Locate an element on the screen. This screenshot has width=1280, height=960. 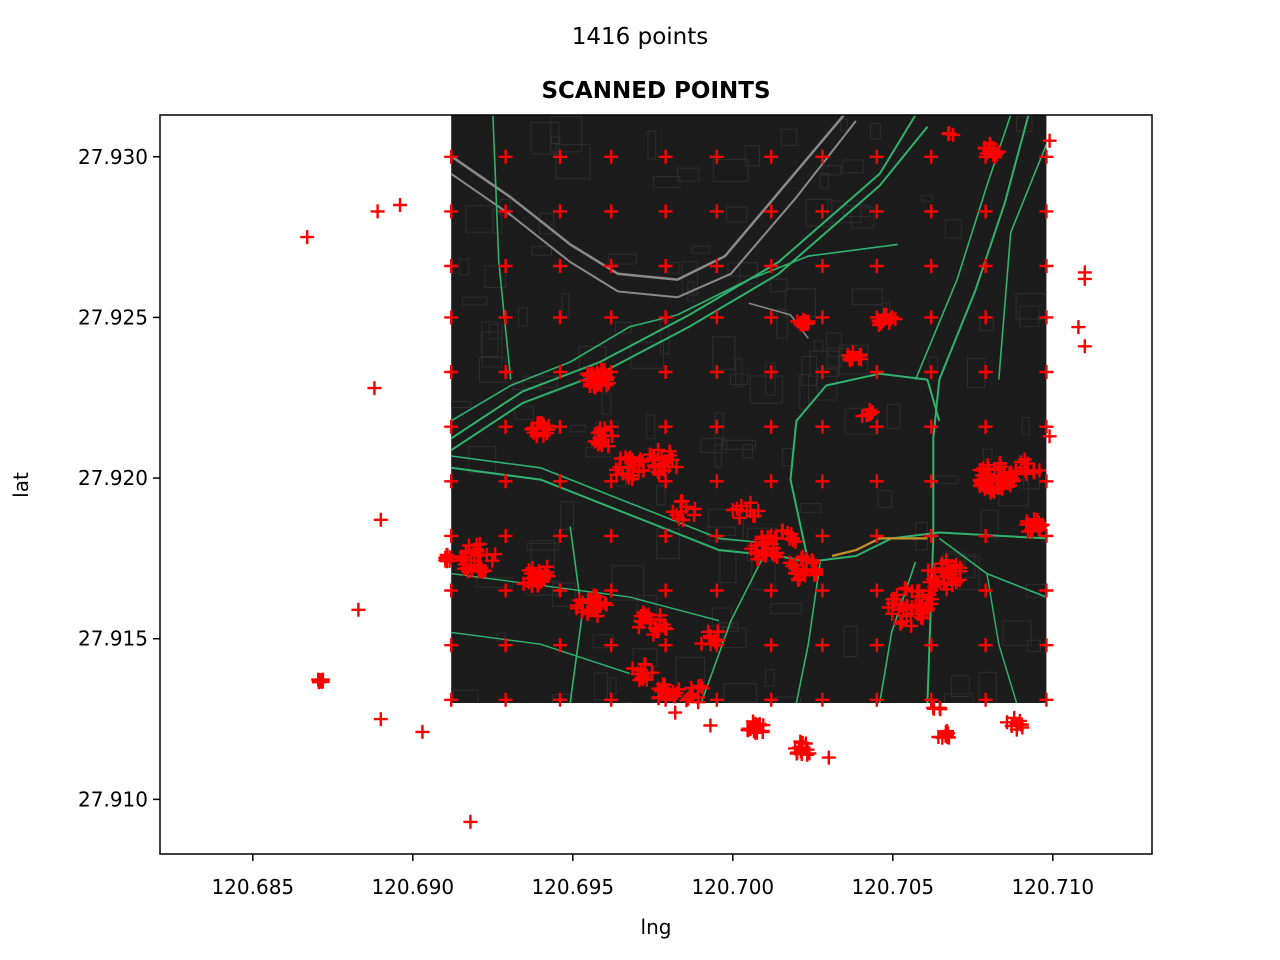
y-tick-label: 27.915 is located at coordinates (113, 639).